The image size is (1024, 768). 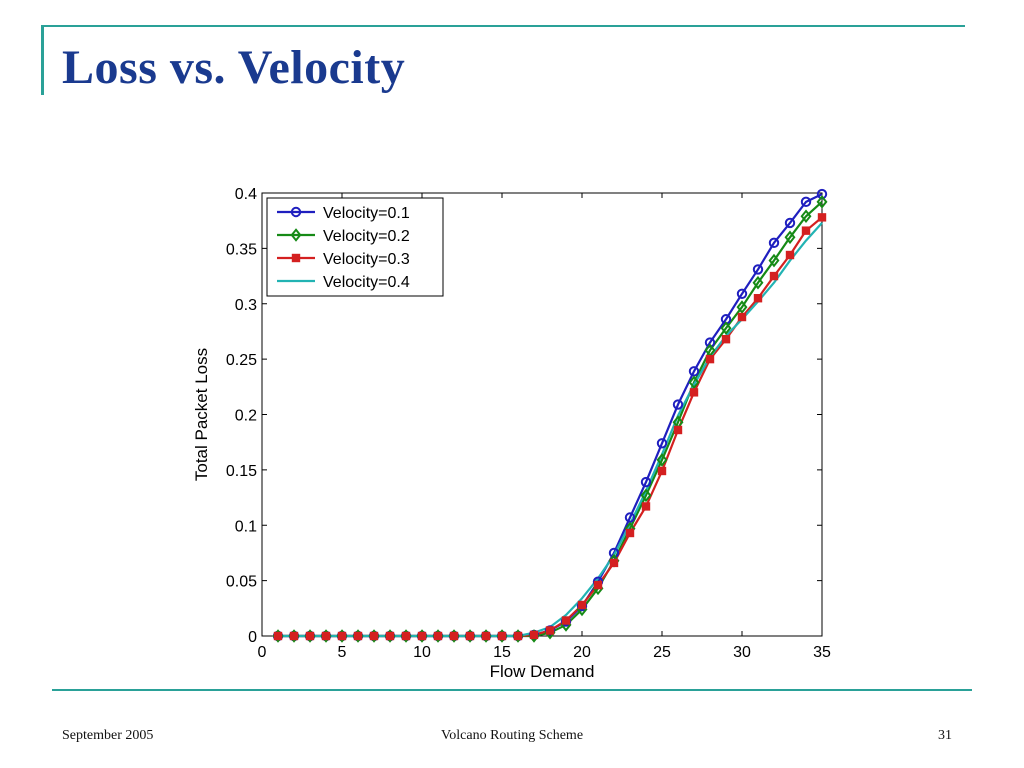 What do you see at coordinates (355, 247) in the screenshot?
I see `legend-box` at bounding box center [355, 247].